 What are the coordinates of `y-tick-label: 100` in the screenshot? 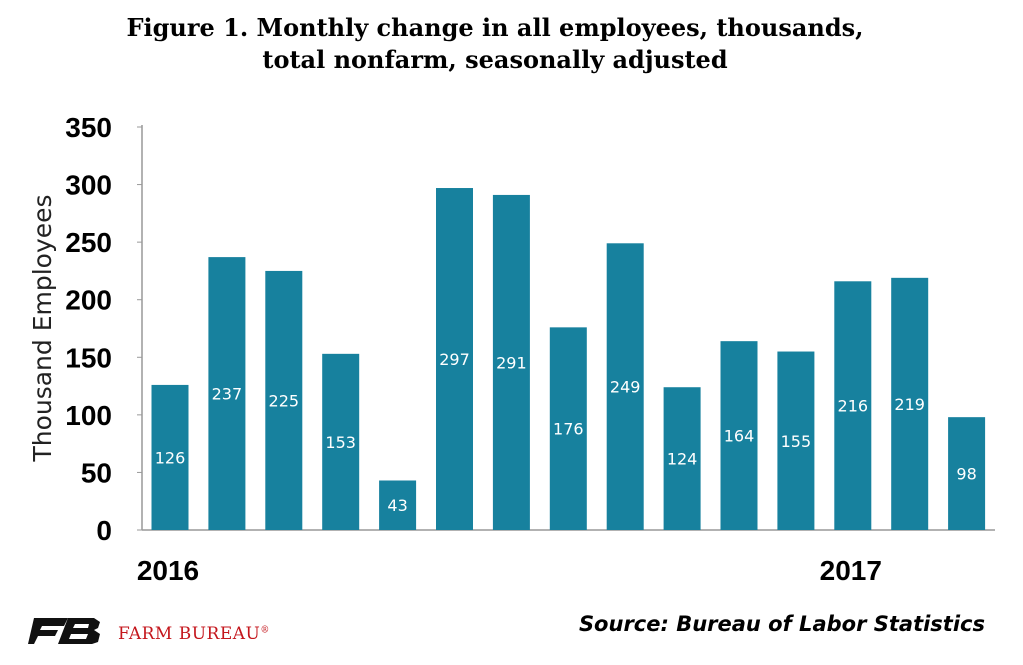 It's located at (88, 415).